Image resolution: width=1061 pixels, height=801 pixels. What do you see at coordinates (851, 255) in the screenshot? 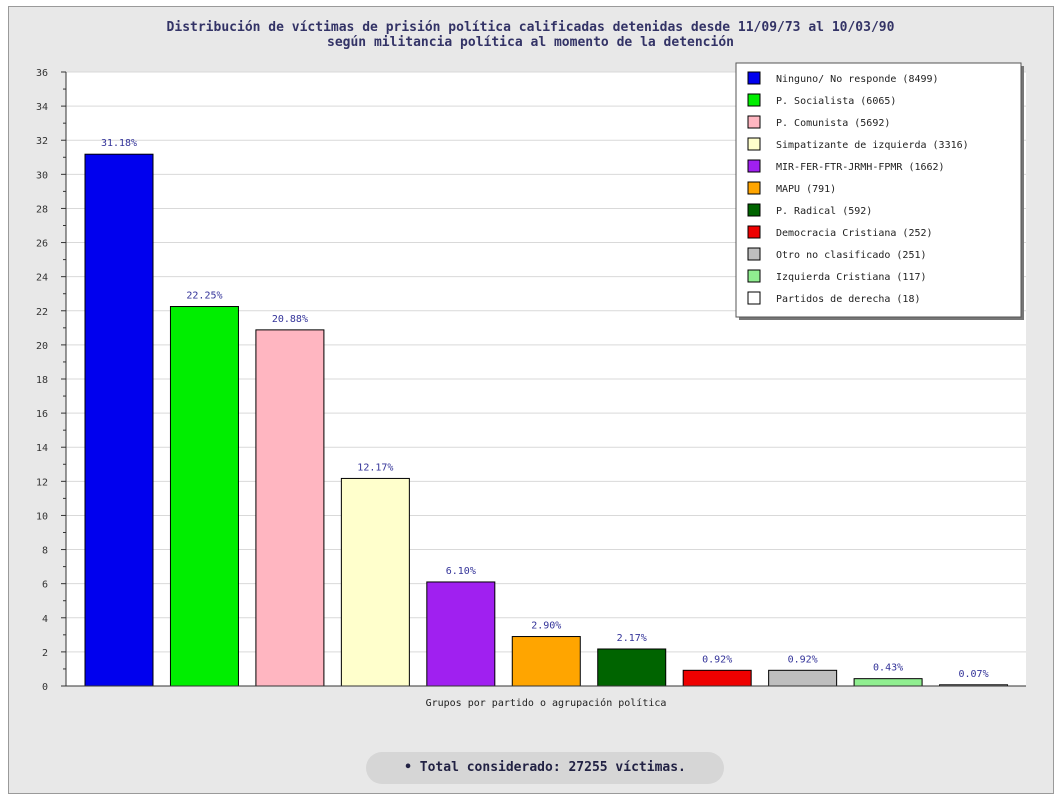
I see `legend-entry: Otro no clasificado (251)` at bounding box center [851, 255].